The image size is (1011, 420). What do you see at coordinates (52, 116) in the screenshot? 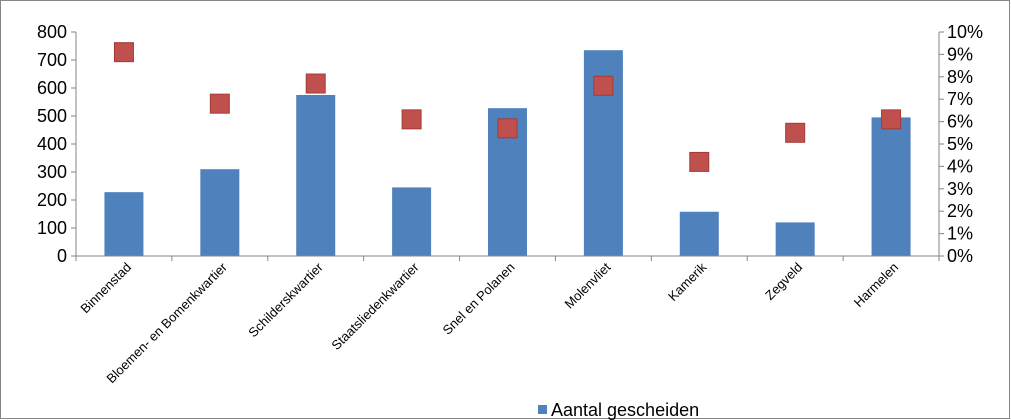
I see `left-tick-label-5: 500` at bounding box center [52, 116].